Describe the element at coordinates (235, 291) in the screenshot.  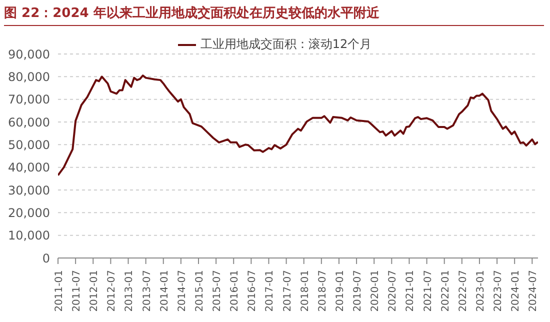
I see `x-tick-label: 2016-01` at that location.